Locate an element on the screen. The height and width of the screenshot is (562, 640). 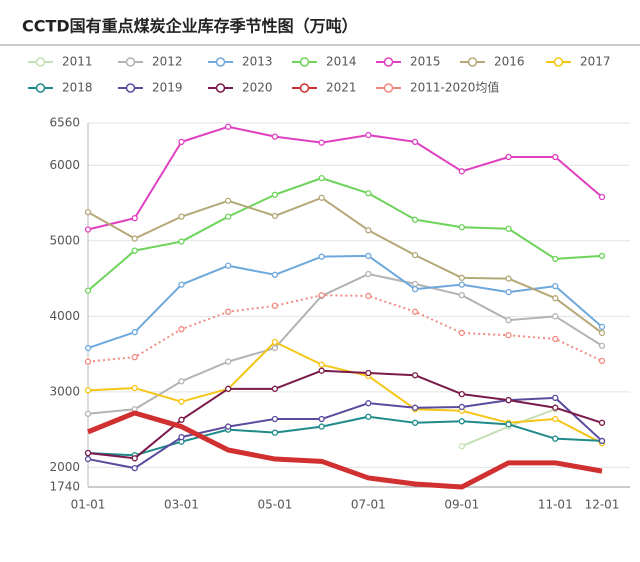
legend-label: 2013 is located at coordinates (257, 62).